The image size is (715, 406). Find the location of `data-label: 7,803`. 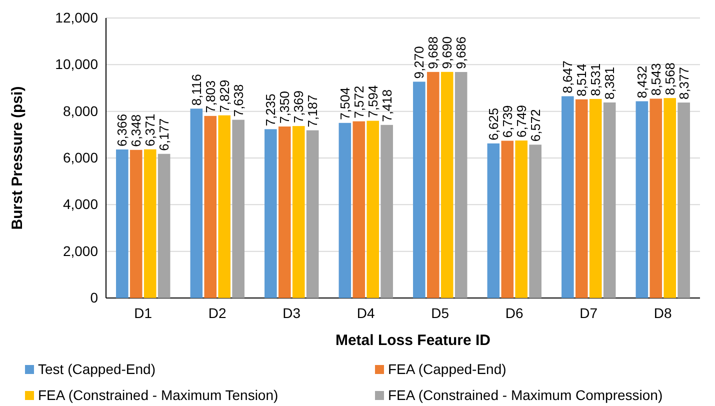

data-label: 7,803 is located at coordinates (210, 96).